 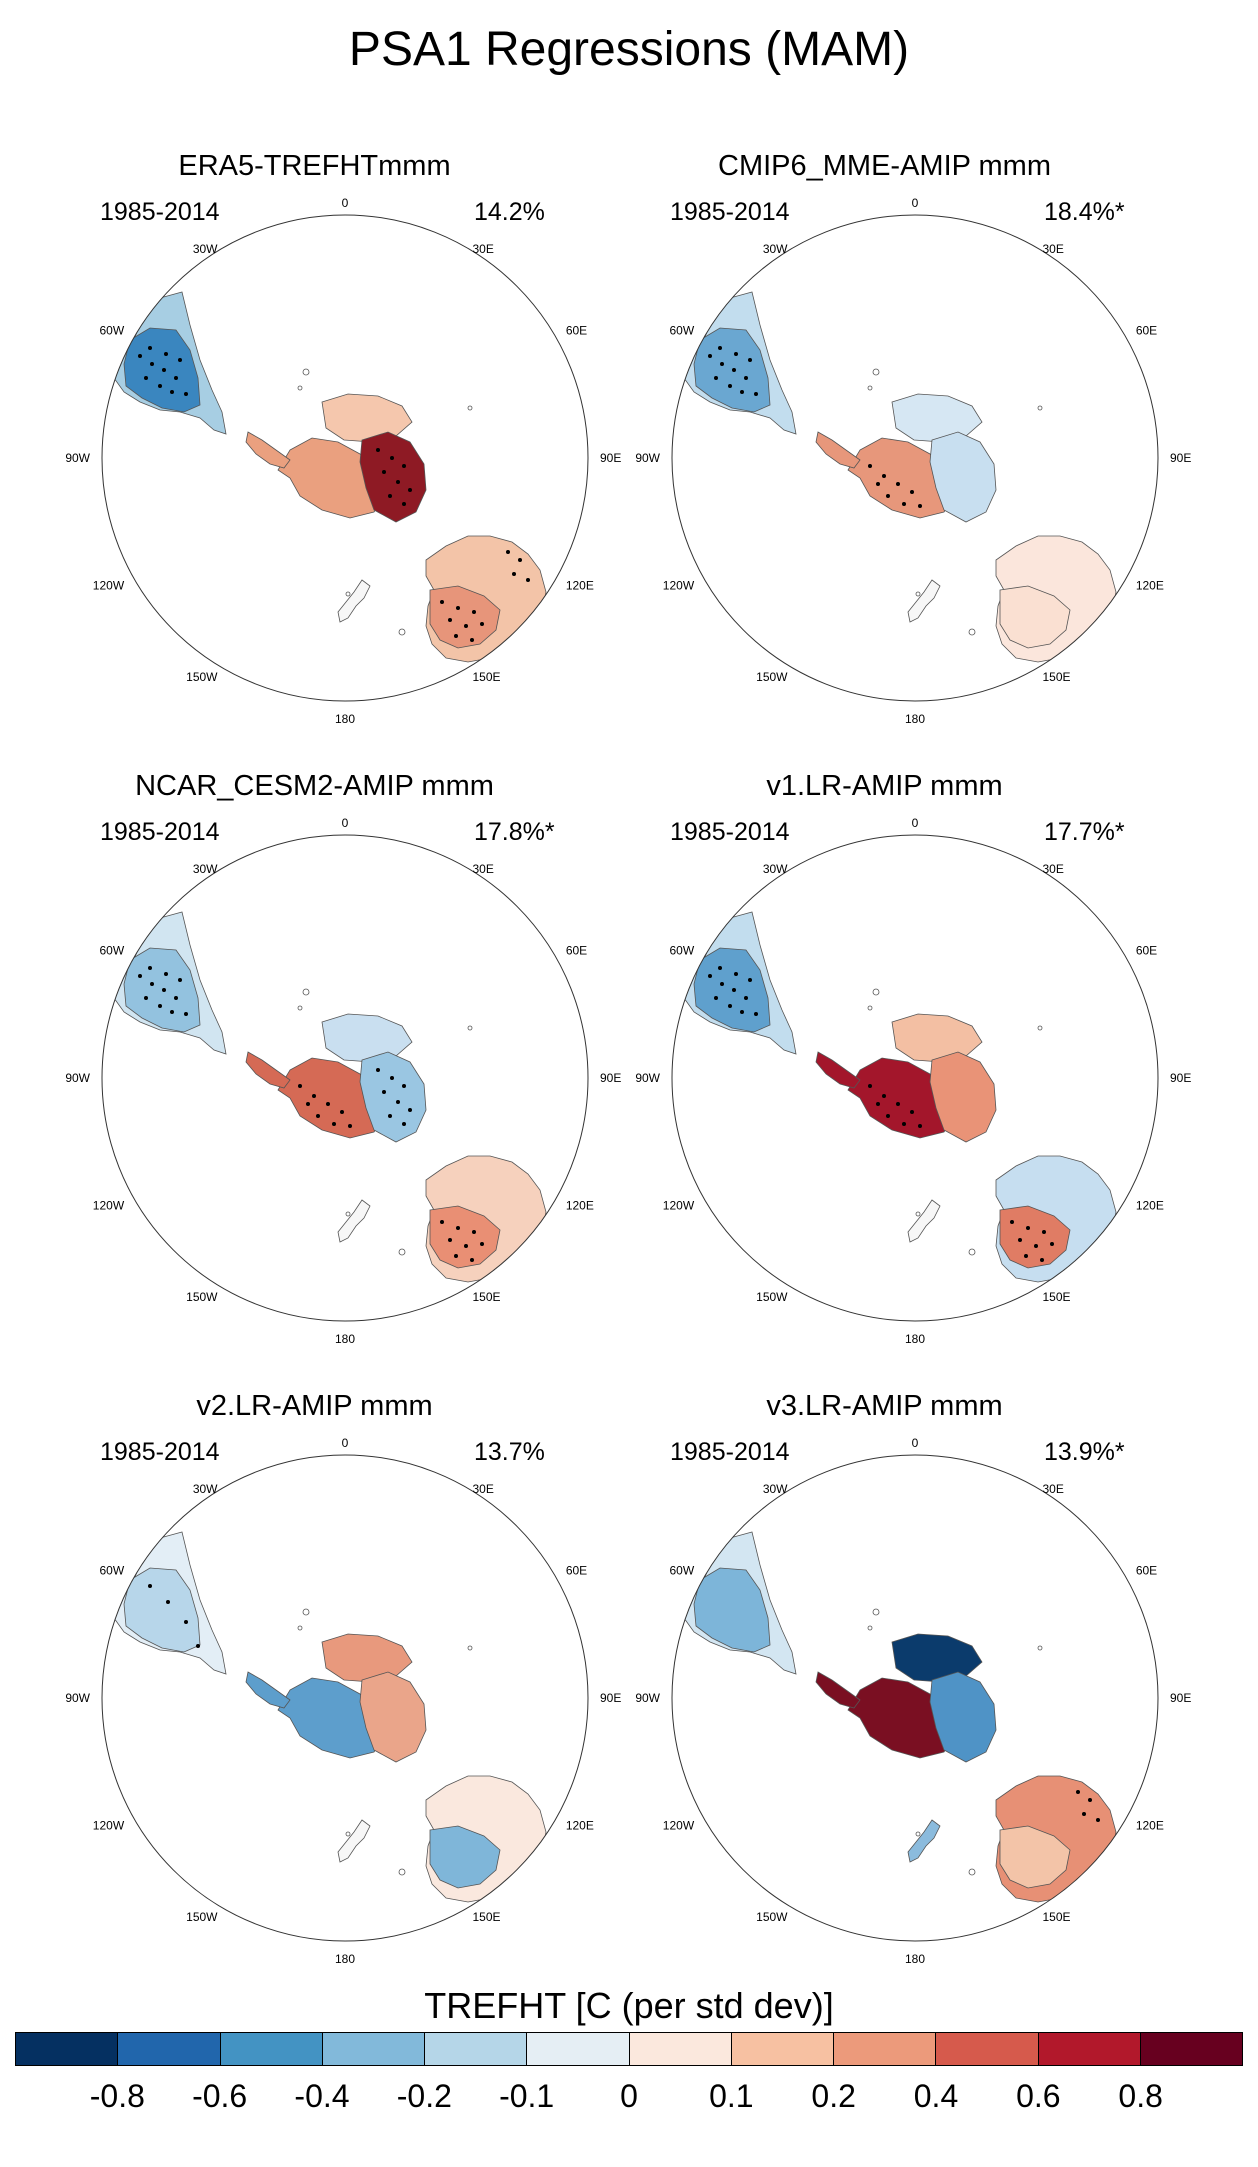 What do you see at coordinates (1150, 1206) in the screenshot?
I see `lon-label-120E: 120E` at bounding box center [1150, 1206].